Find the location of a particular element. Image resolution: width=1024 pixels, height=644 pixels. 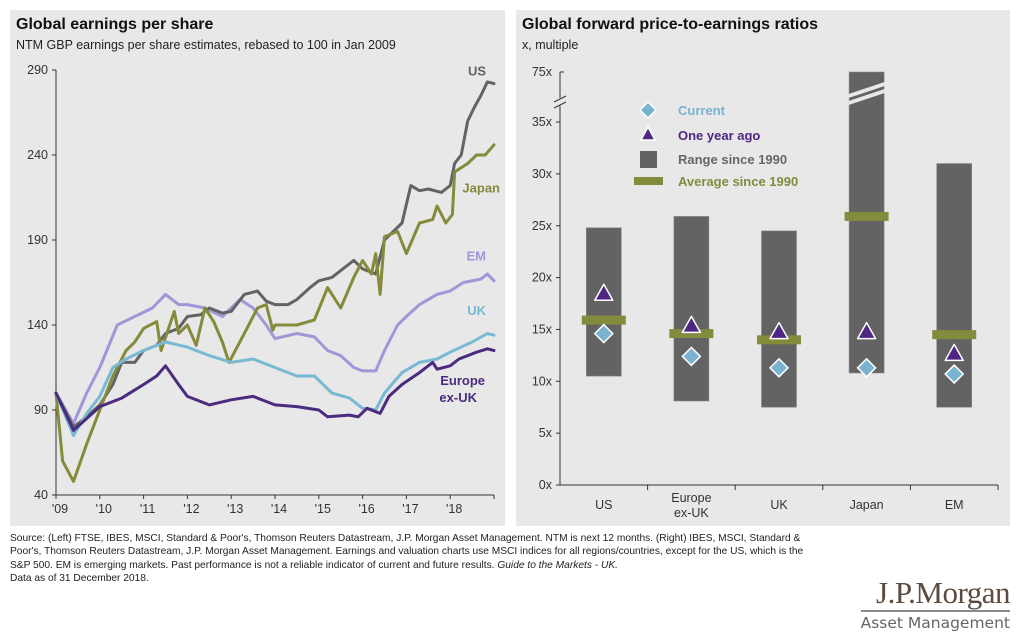

y-tick-label: 240 is located at coordinates (37, 155).